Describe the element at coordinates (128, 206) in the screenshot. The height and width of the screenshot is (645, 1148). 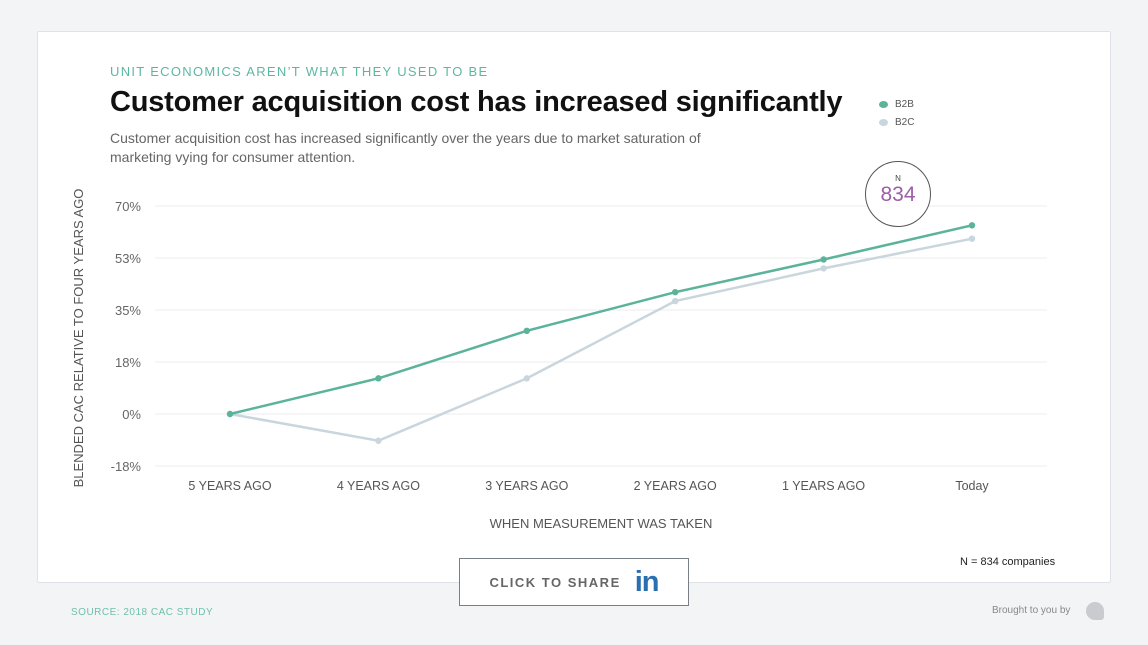
I see `y-tick-label: 70%` at that location.